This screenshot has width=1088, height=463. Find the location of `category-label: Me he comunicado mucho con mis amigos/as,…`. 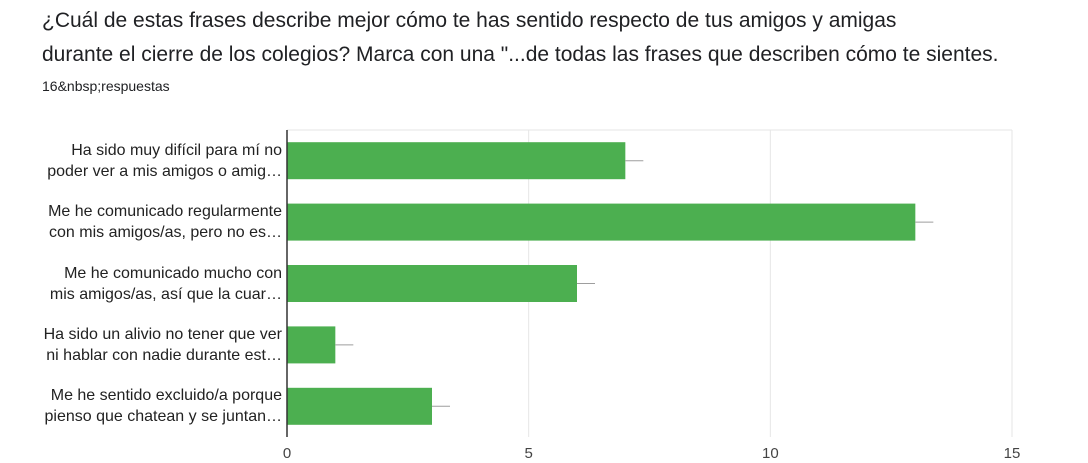

category-label: Me he comunicado mucho con mis amigos/as,… is located at coordinates (141, 284).